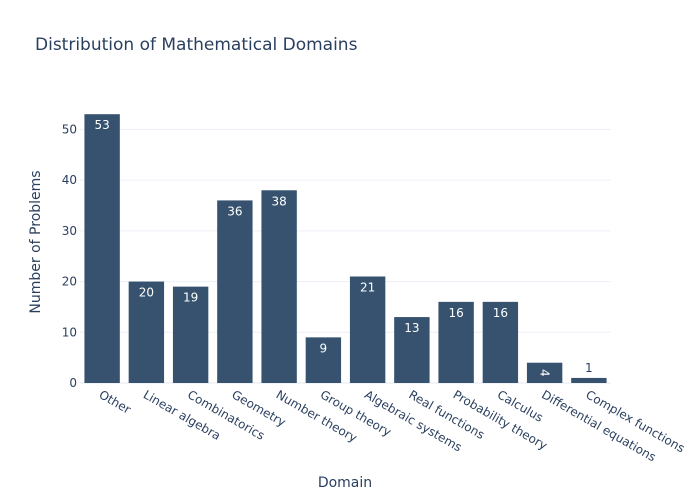 This screenshot has height=500, width=700. Describe the element at coordinates (367, 287) in the screenshot. I see `bar-value-label: 21` at that location.